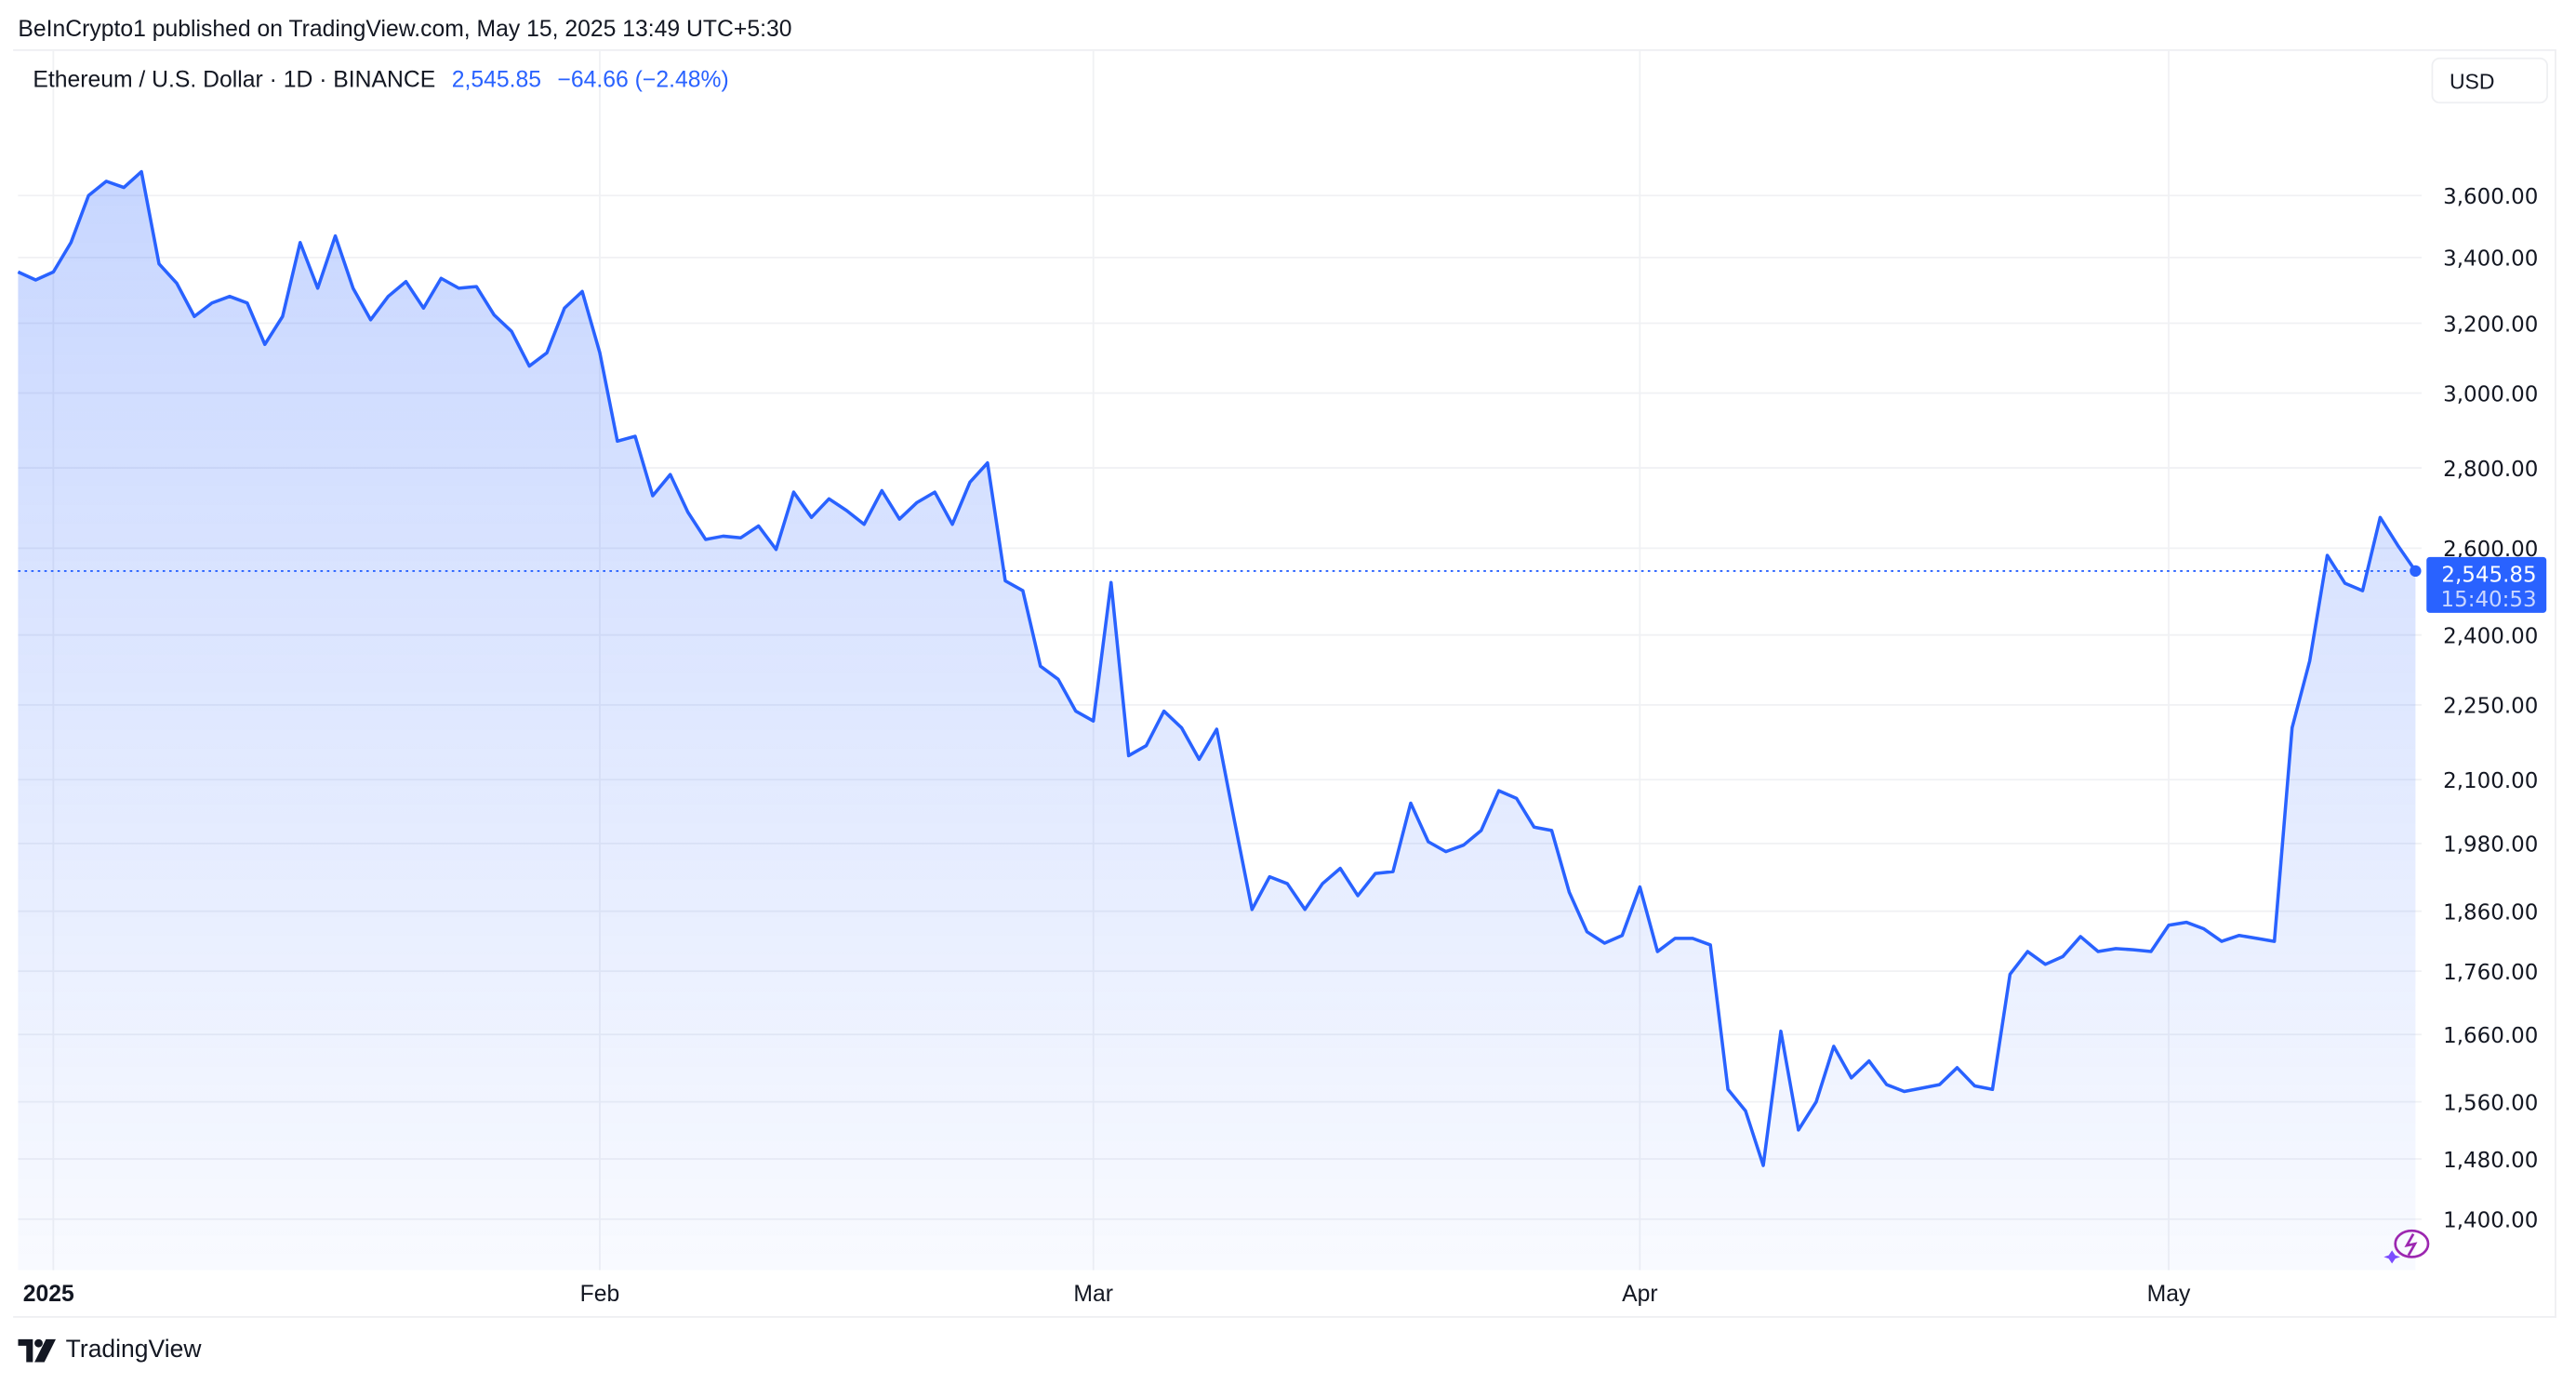 This screenshot has height=1384, width=2576. Describe the element at coordinates (37, 1349) in the screenshot. I see `tradingview-logo-icon` at that location.